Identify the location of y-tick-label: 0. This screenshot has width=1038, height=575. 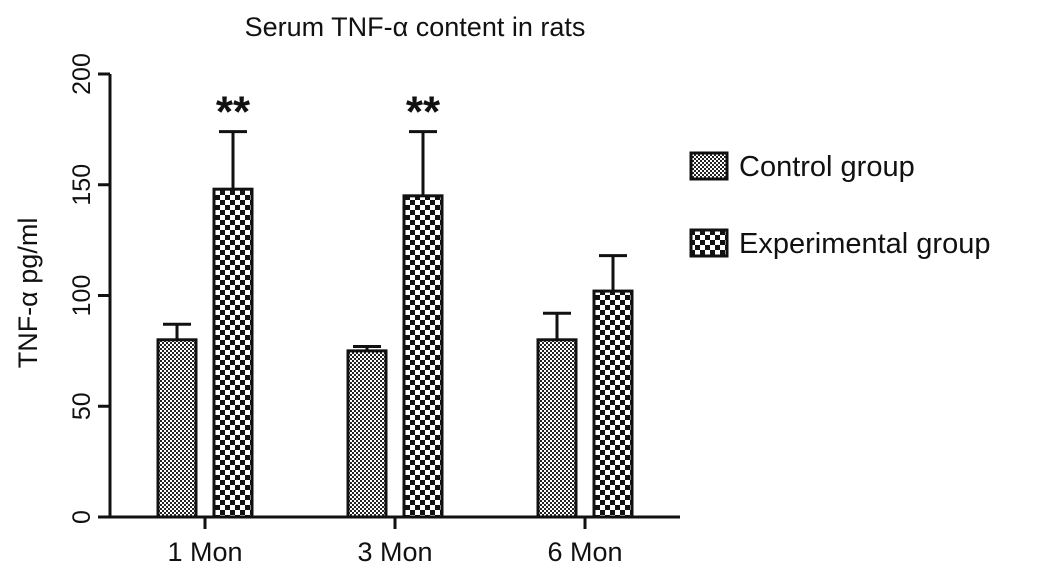
(82, 517).